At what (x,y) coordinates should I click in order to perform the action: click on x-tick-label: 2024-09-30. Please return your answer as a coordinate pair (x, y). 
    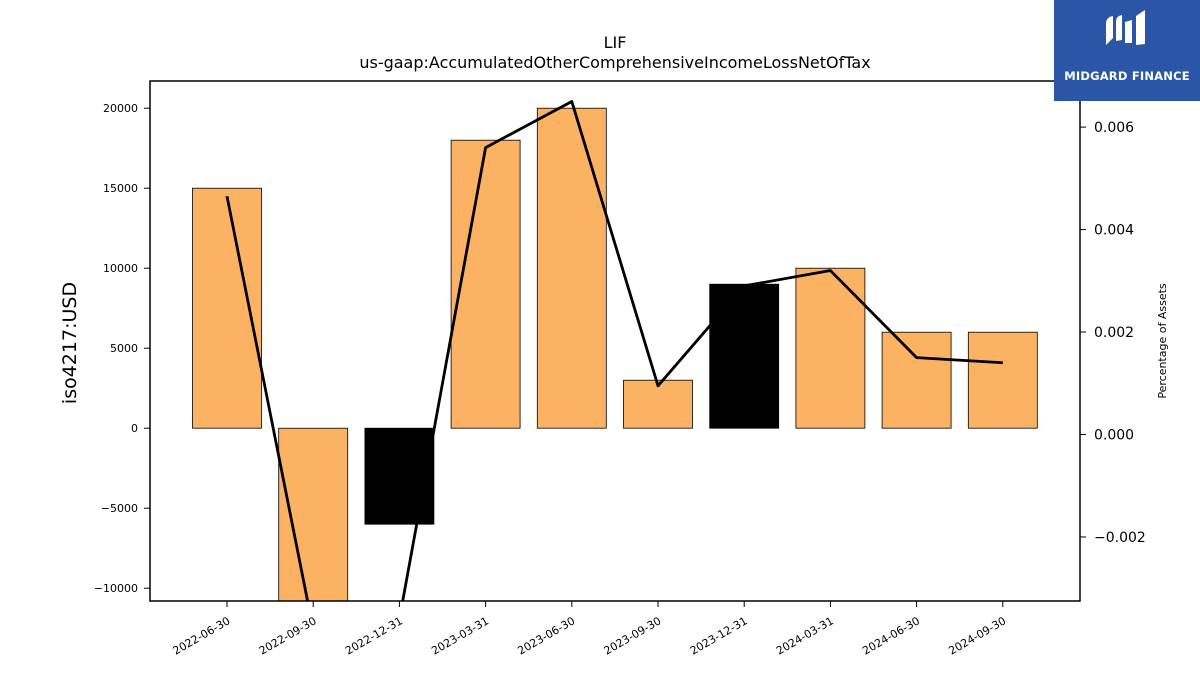
    Looking at the image, I should click on (977, 635).